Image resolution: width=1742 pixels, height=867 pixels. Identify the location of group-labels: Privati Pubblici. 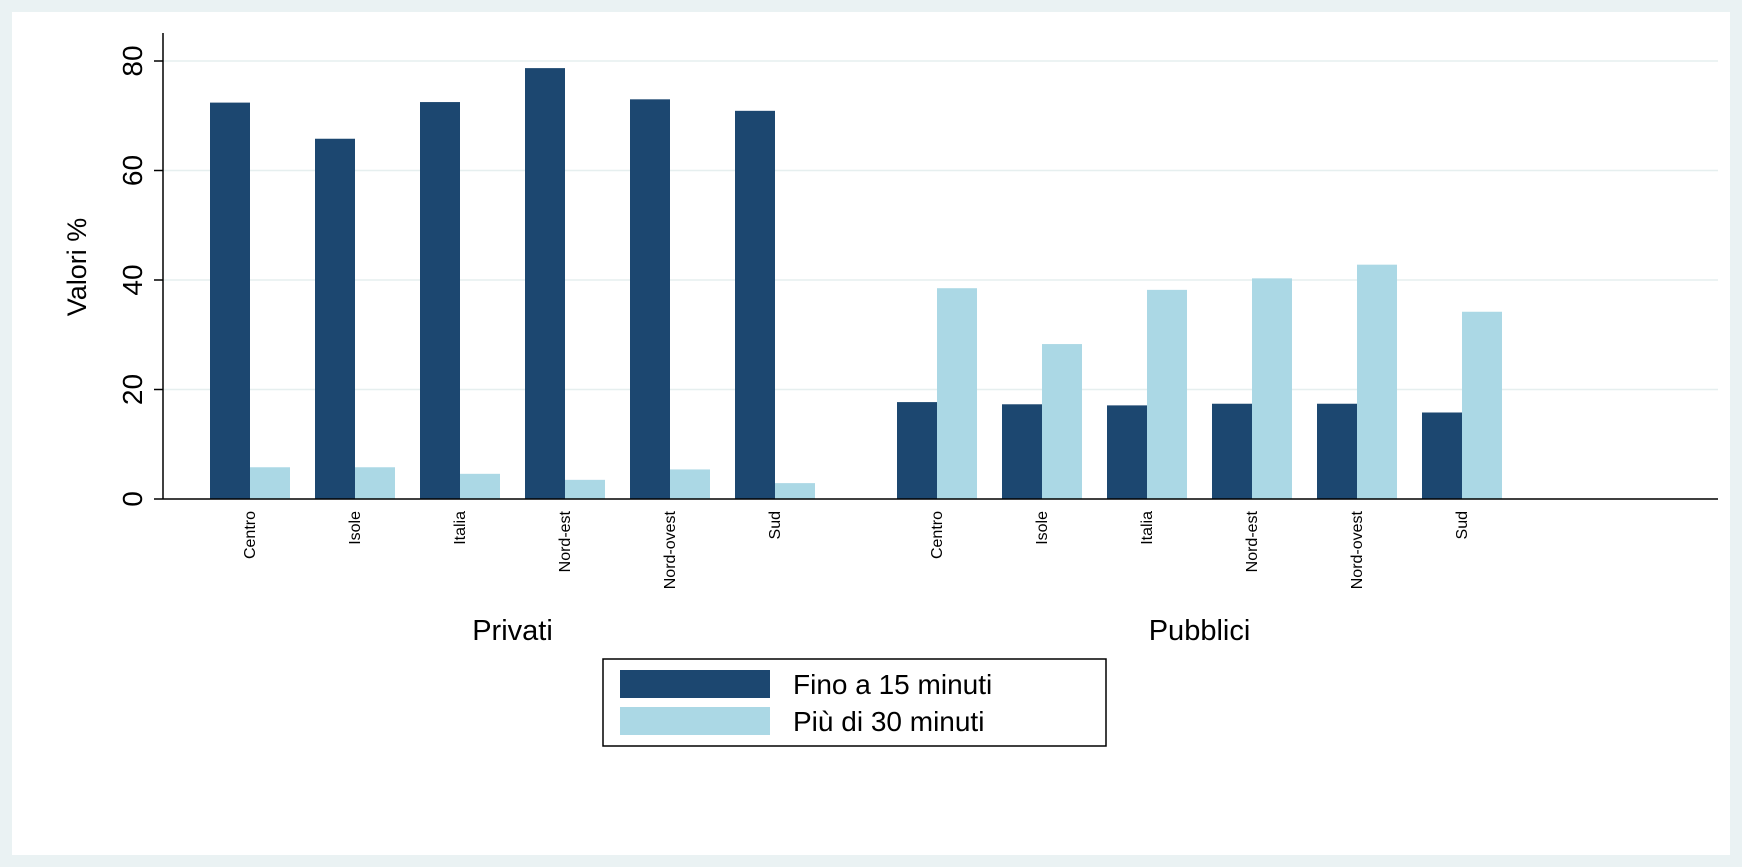
(861, 631).